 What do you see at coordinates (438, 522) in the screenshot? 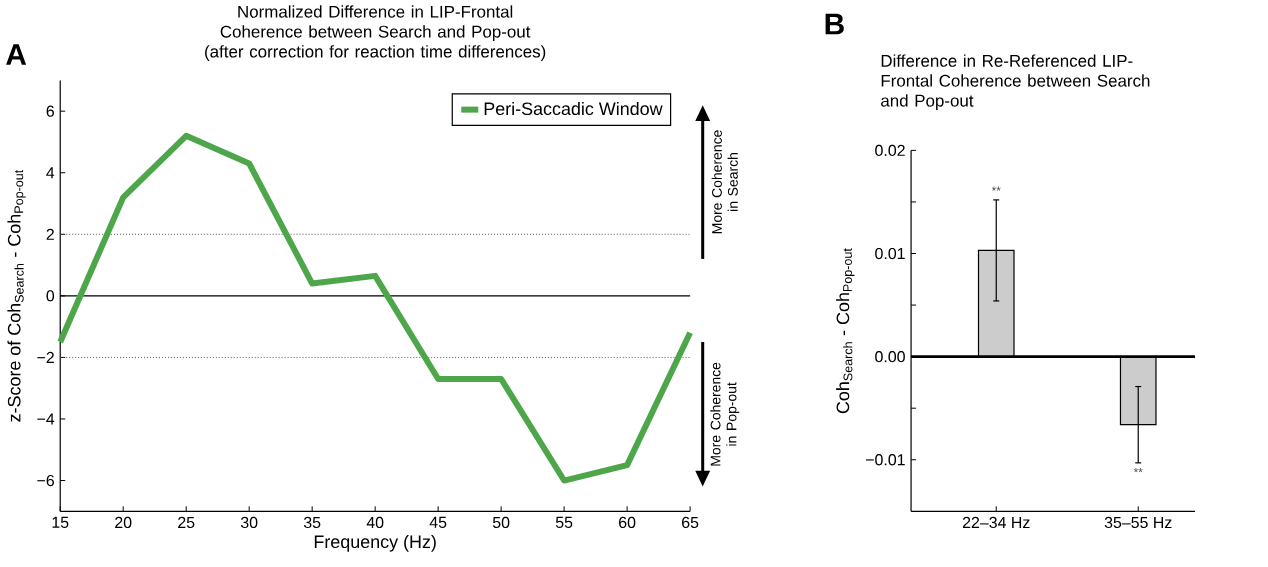
I see `x-tick-label: 45` at bounding box center [438, 522].